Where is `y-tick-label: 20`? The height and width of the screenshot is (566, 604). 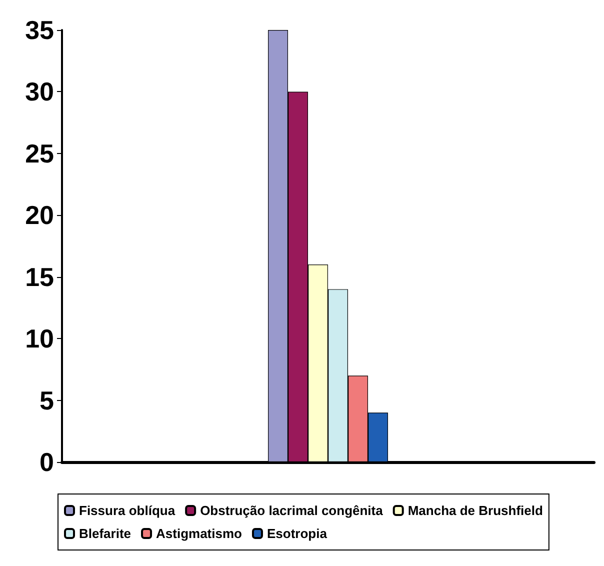 y-tick-label: 20 is located at coordinates (39, 215).